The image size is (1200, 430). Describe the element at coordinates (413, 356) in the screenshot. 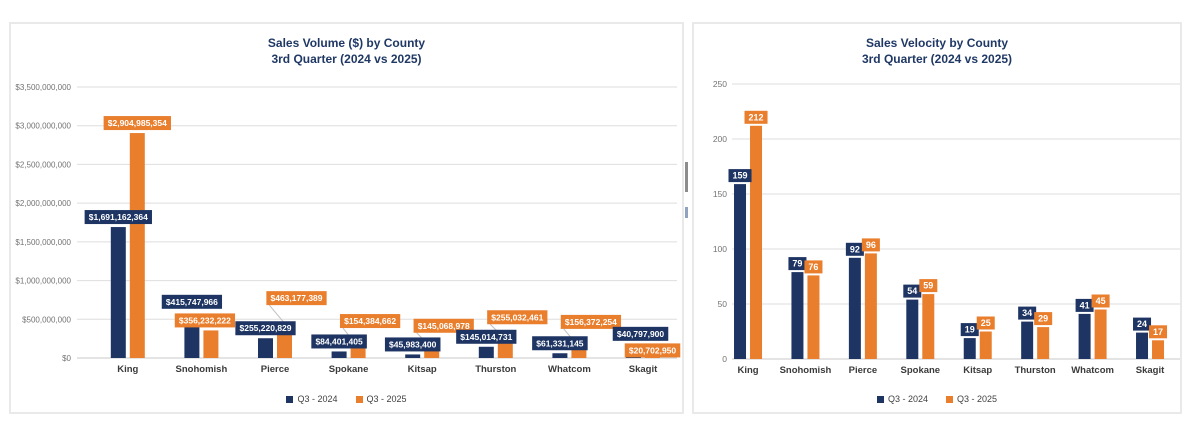

I see `bar-q3-2024-kitsap` at that location.